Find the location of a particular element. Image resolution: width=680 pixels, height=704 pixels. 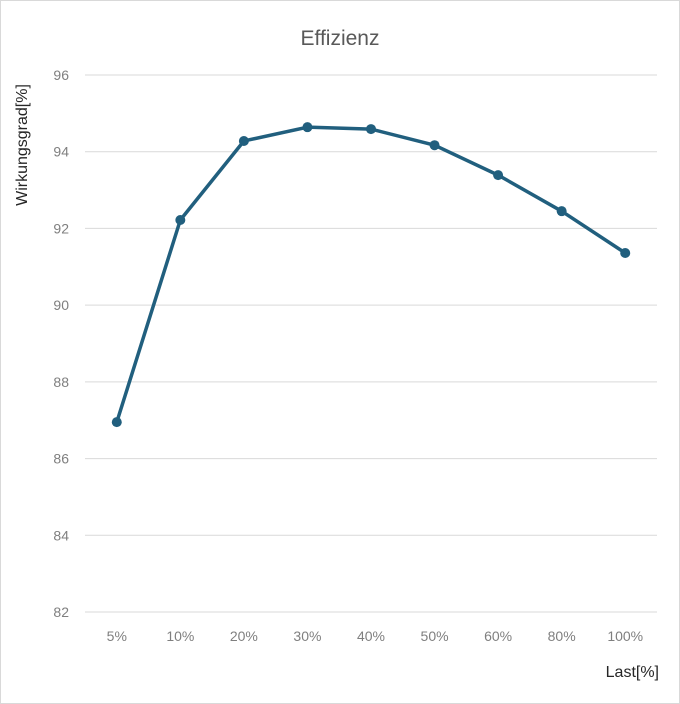

y-tick-label: 88 is located at coordinates (61, 382).